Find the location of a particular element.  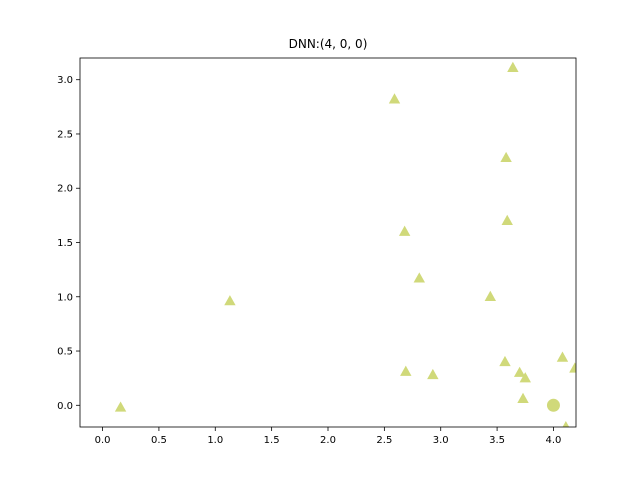

circle-point is located at coordinates (553, 405).